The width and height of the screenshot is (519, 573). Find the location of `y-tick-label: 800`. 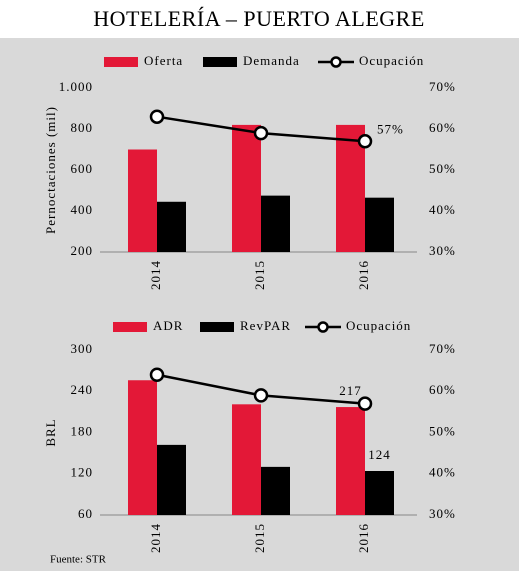

y-tick-label: 800 is located at coordinates (82, 127).